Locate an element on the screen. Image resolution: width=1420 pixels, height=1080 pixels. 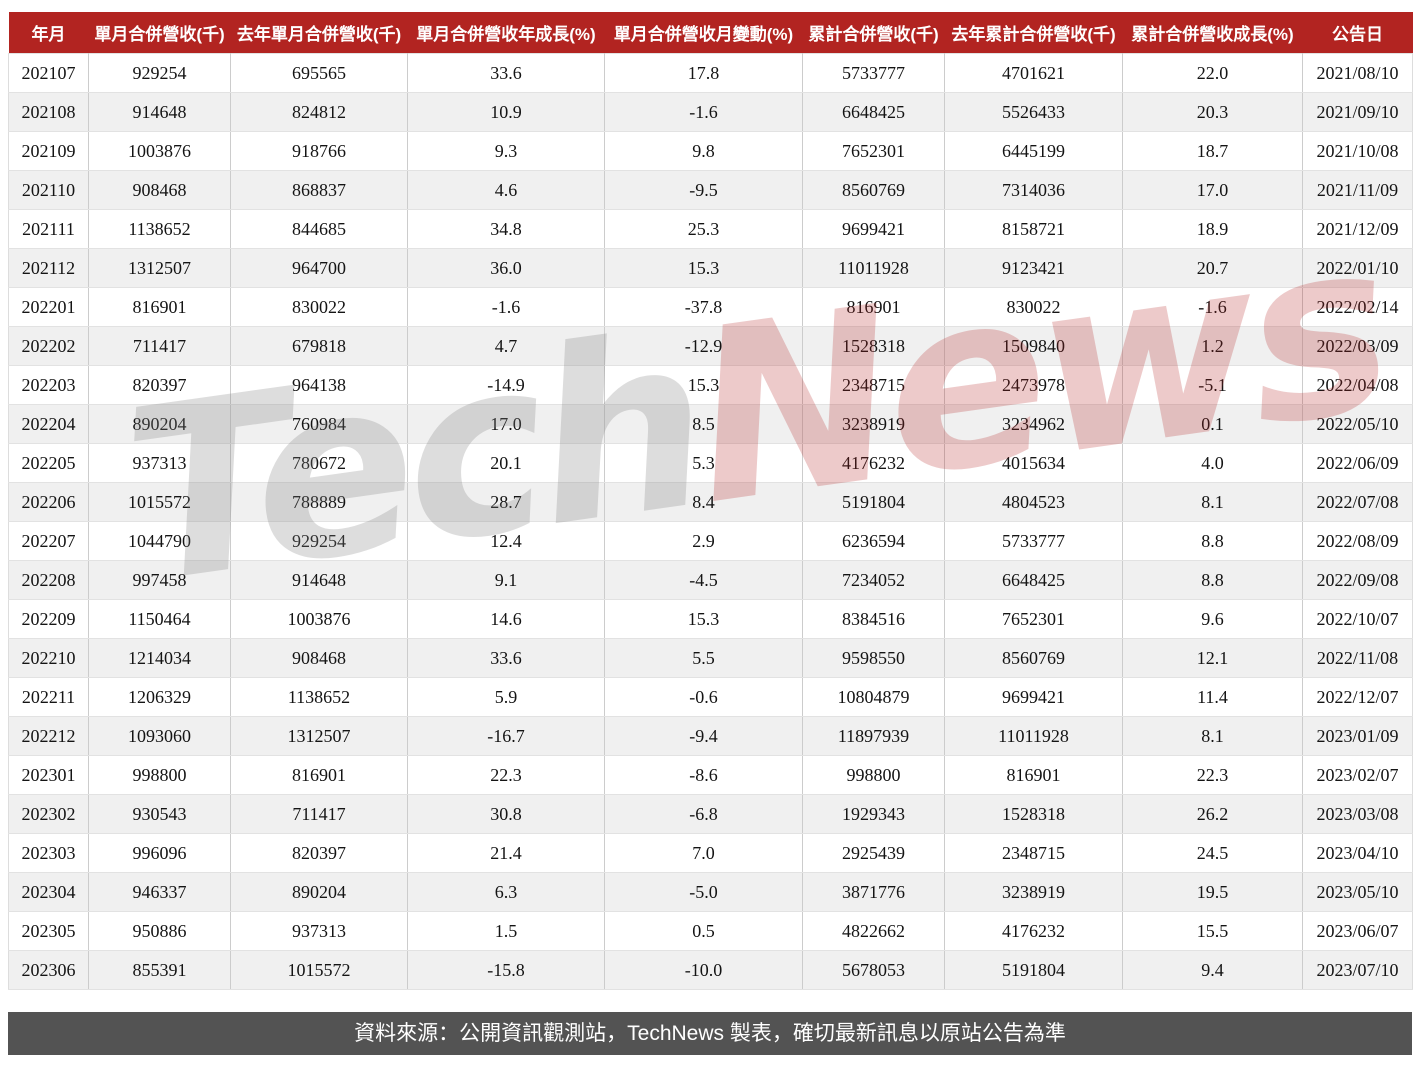
table-cell: -9.4 is located at coordinates (703, 736).